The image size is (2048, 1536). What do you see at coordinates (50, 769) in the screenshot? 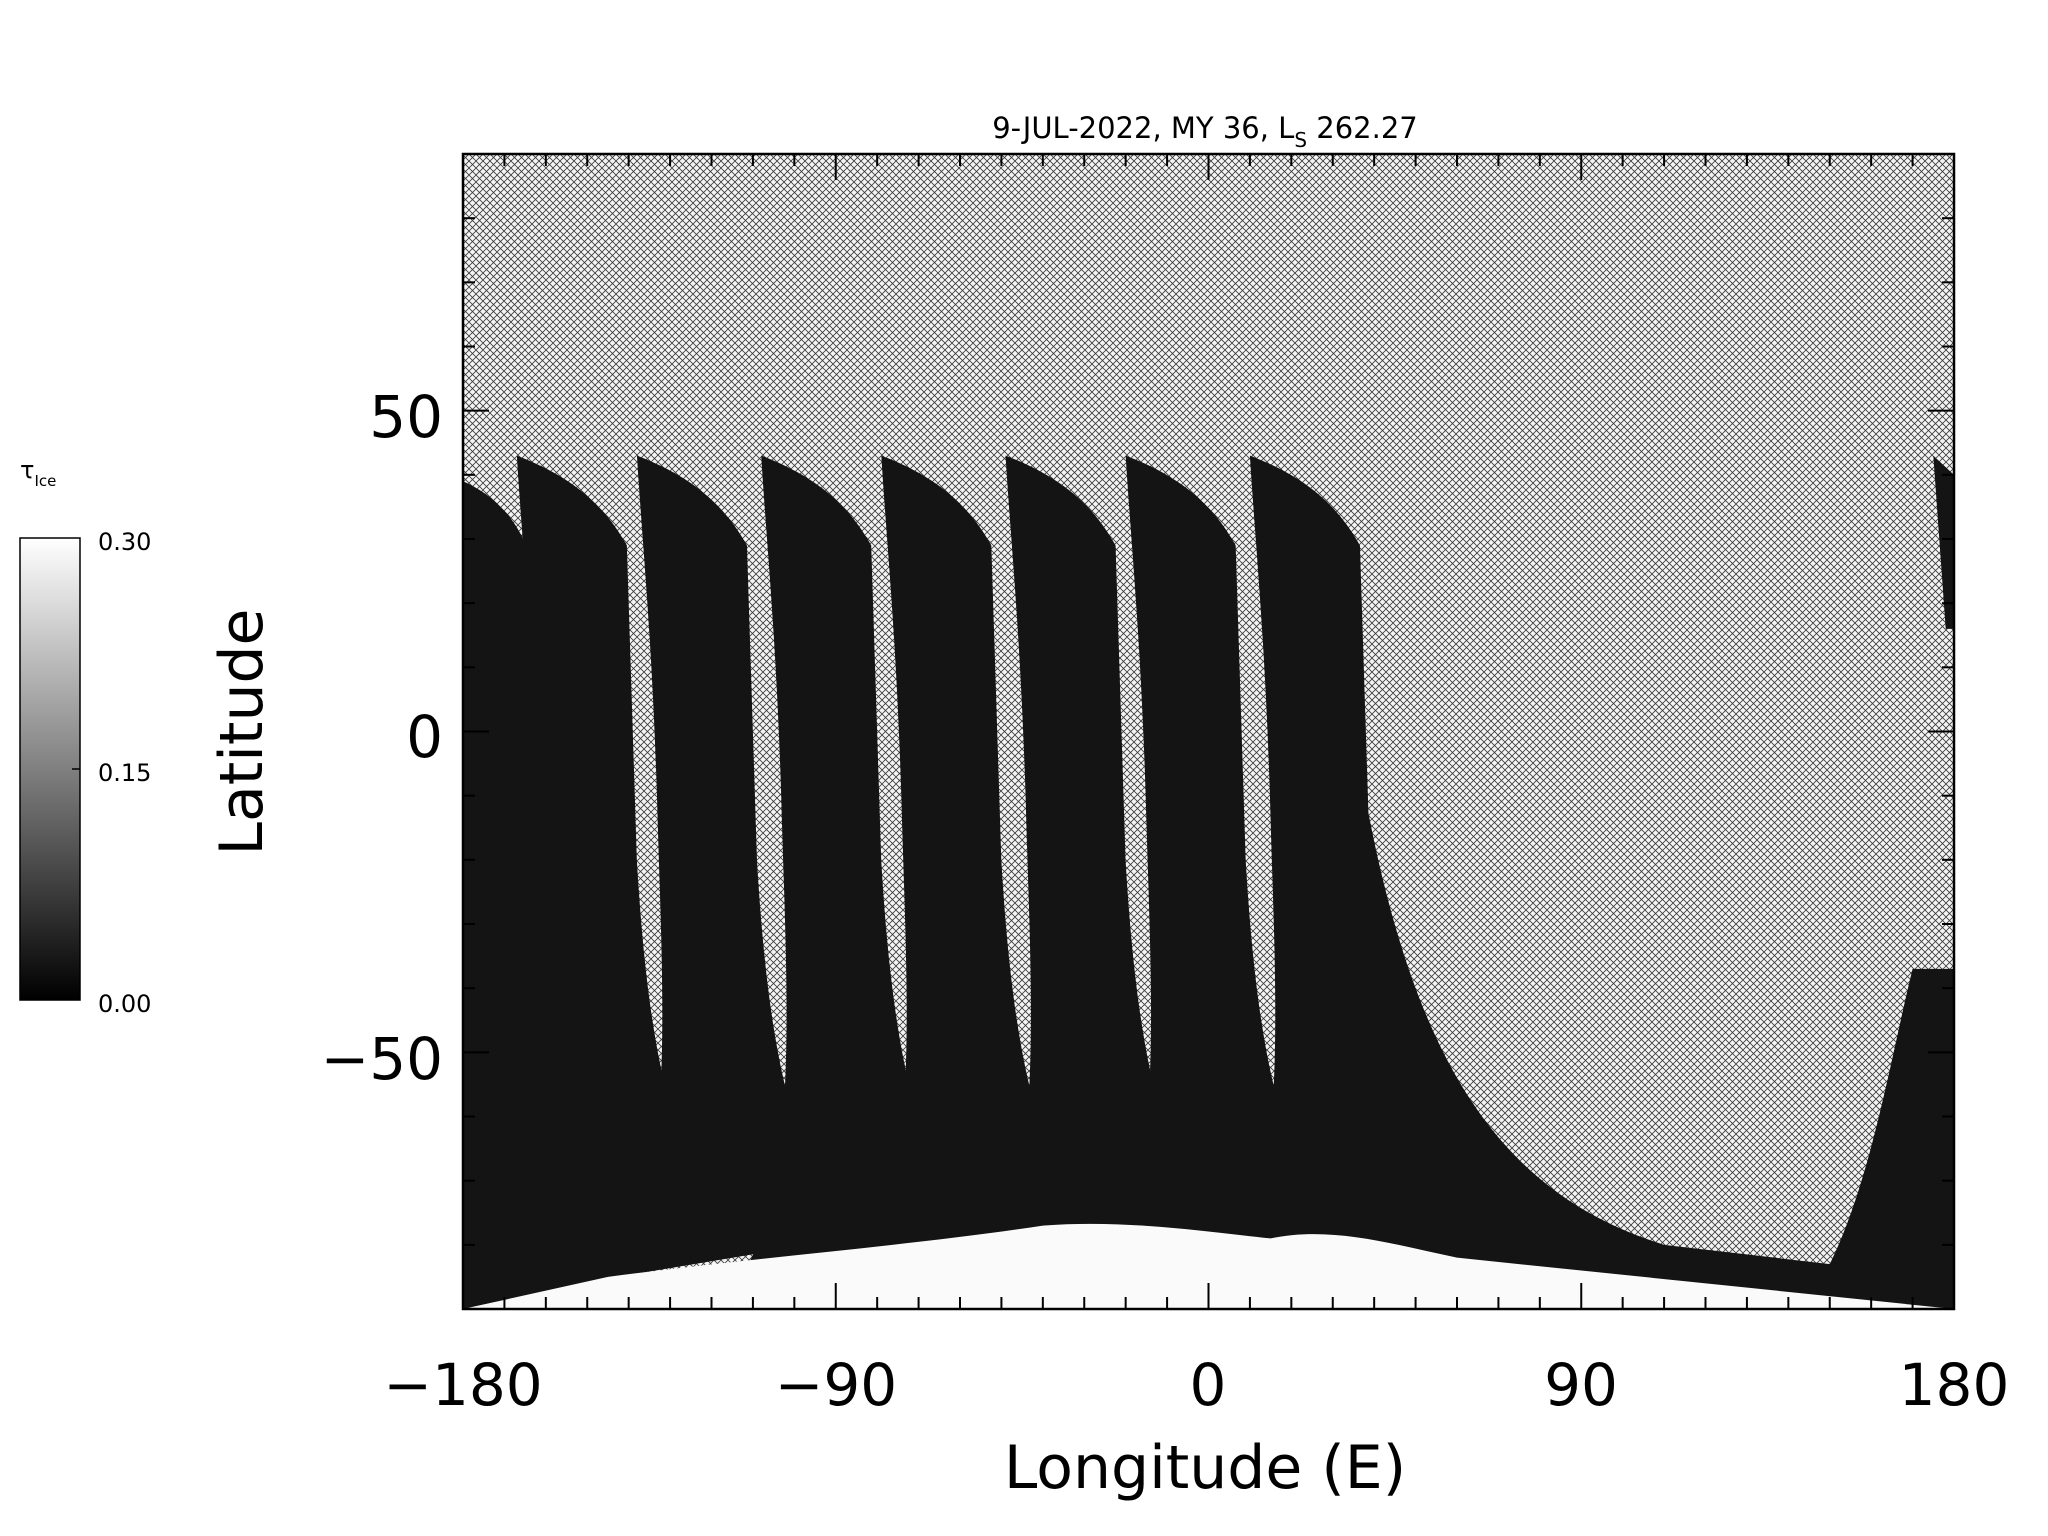
I see `colorbar-gradient` at bounding box center [50, 769].